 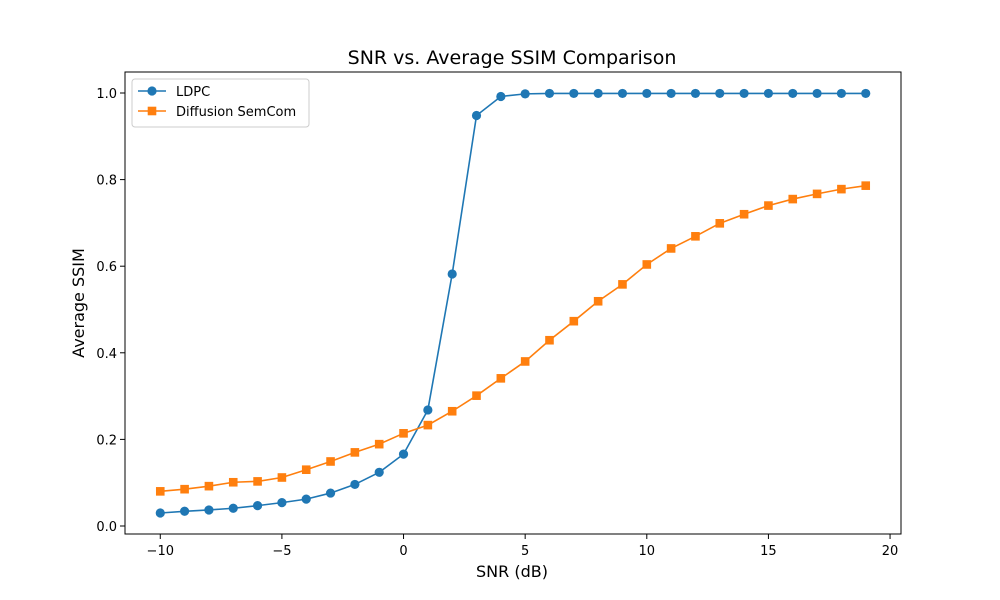 I want to click on legend-marker-diffusion-semcom, so click(x=152, y=111).